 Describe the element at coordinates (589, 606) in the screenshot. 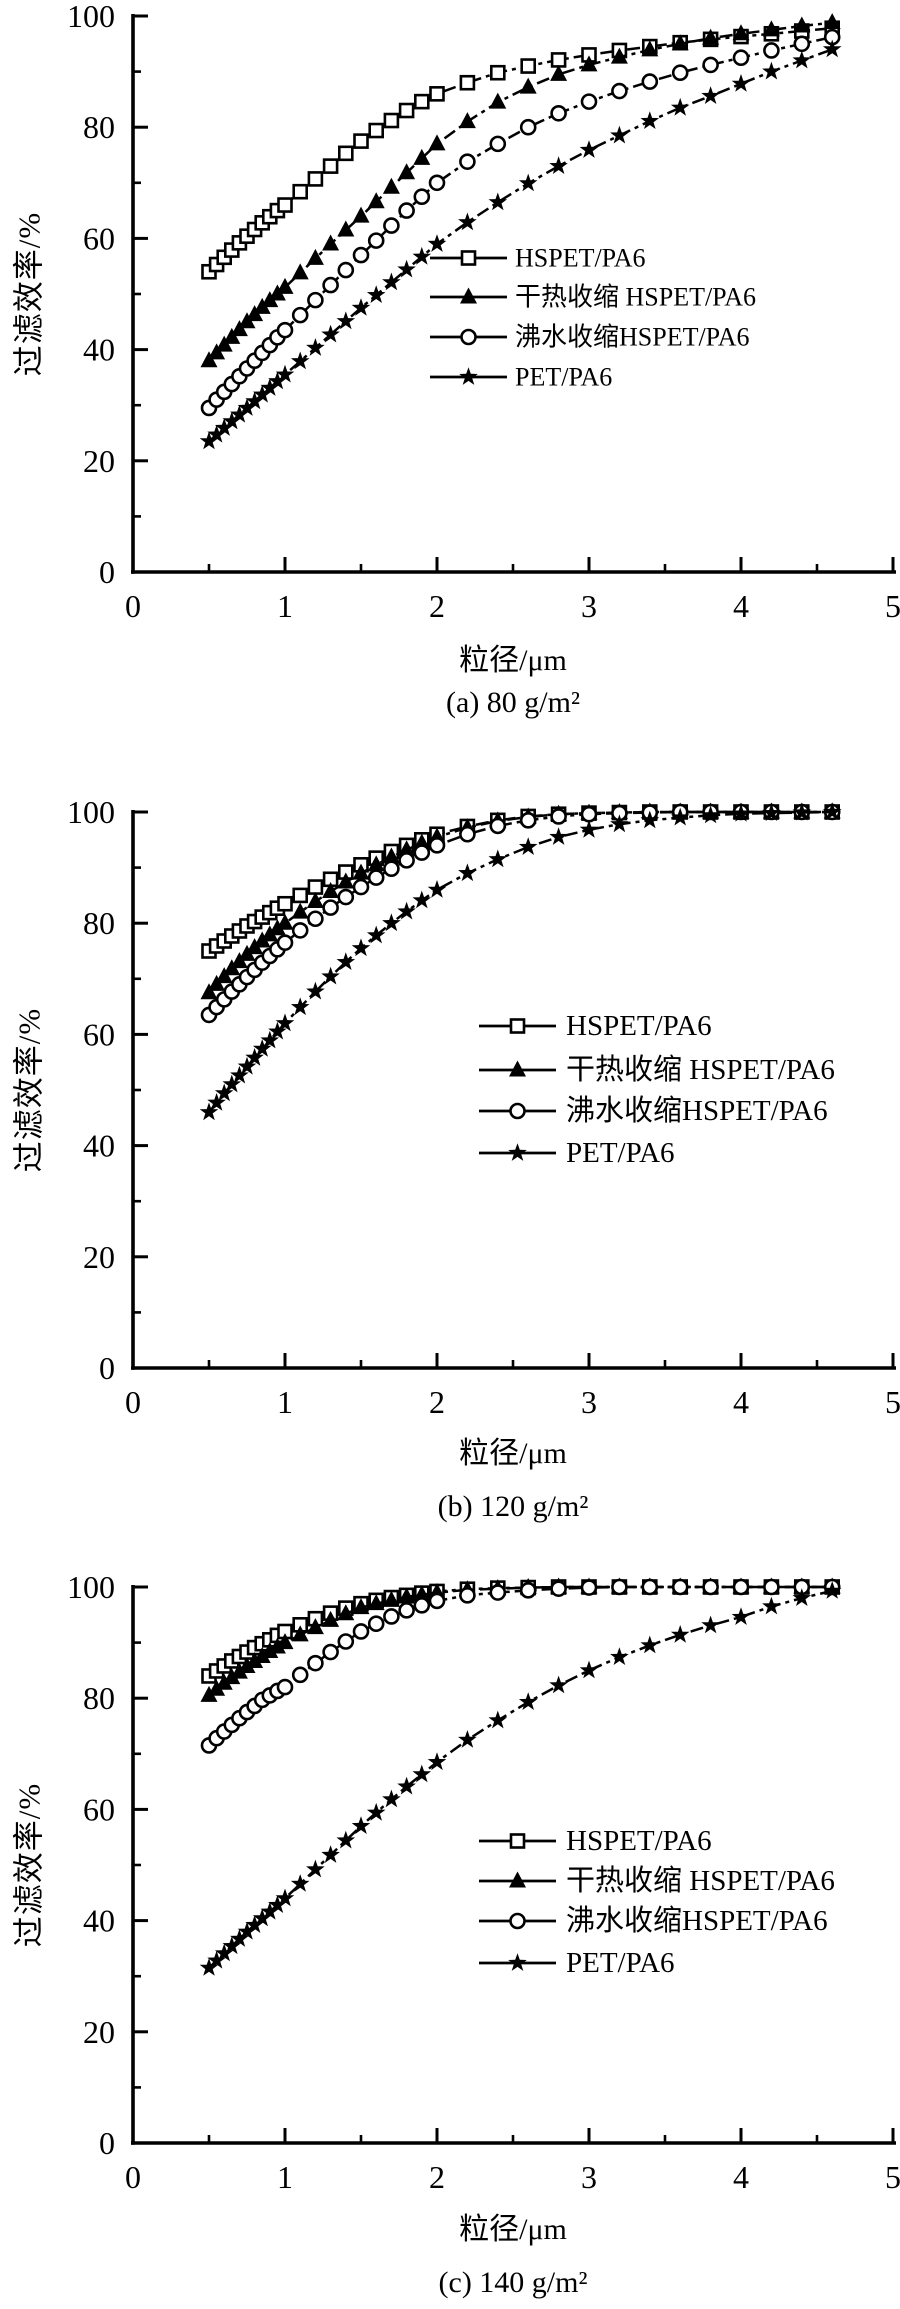

I see `x-tick-label: 3` at that location.